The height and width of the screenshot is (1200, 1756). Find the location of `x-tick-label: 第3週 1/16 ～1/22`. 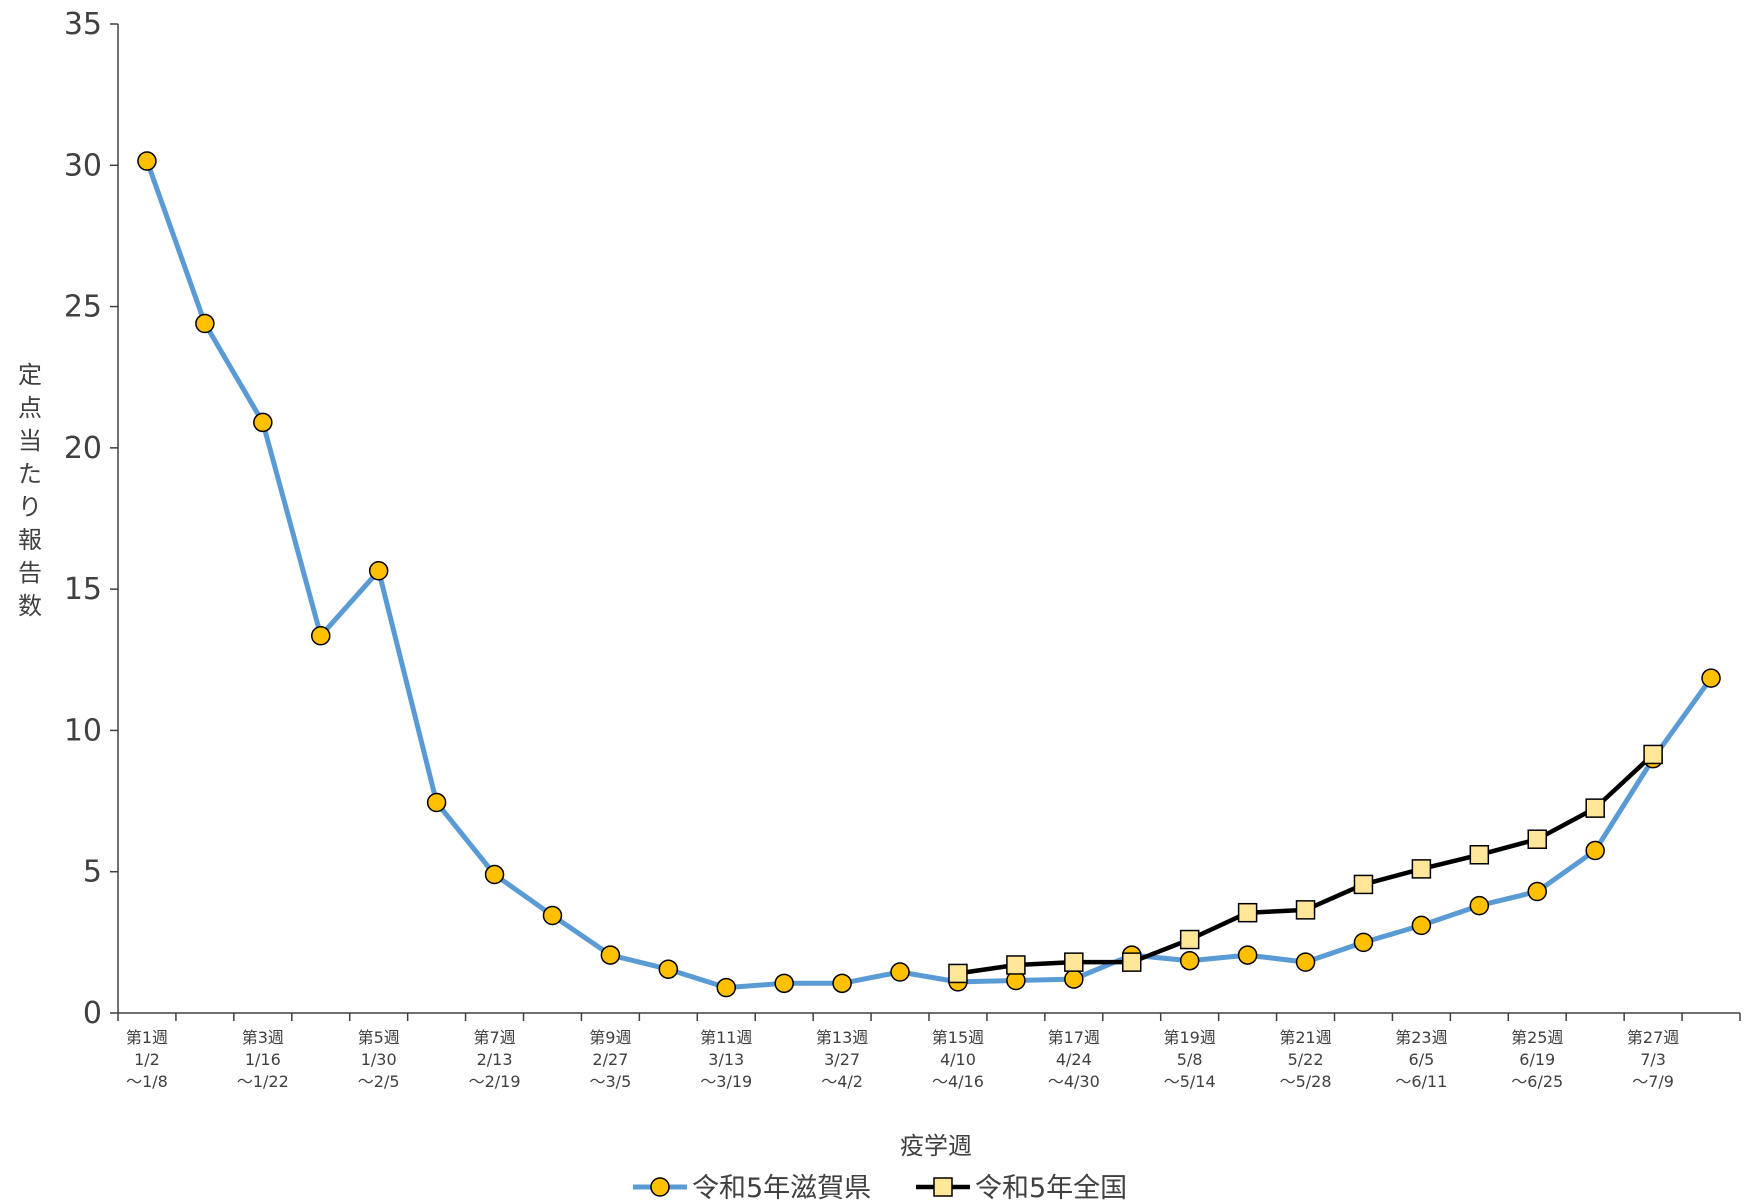

x-tick-label: 第3週 1/16 ～1/22 is located at coordinates (263, 1059).